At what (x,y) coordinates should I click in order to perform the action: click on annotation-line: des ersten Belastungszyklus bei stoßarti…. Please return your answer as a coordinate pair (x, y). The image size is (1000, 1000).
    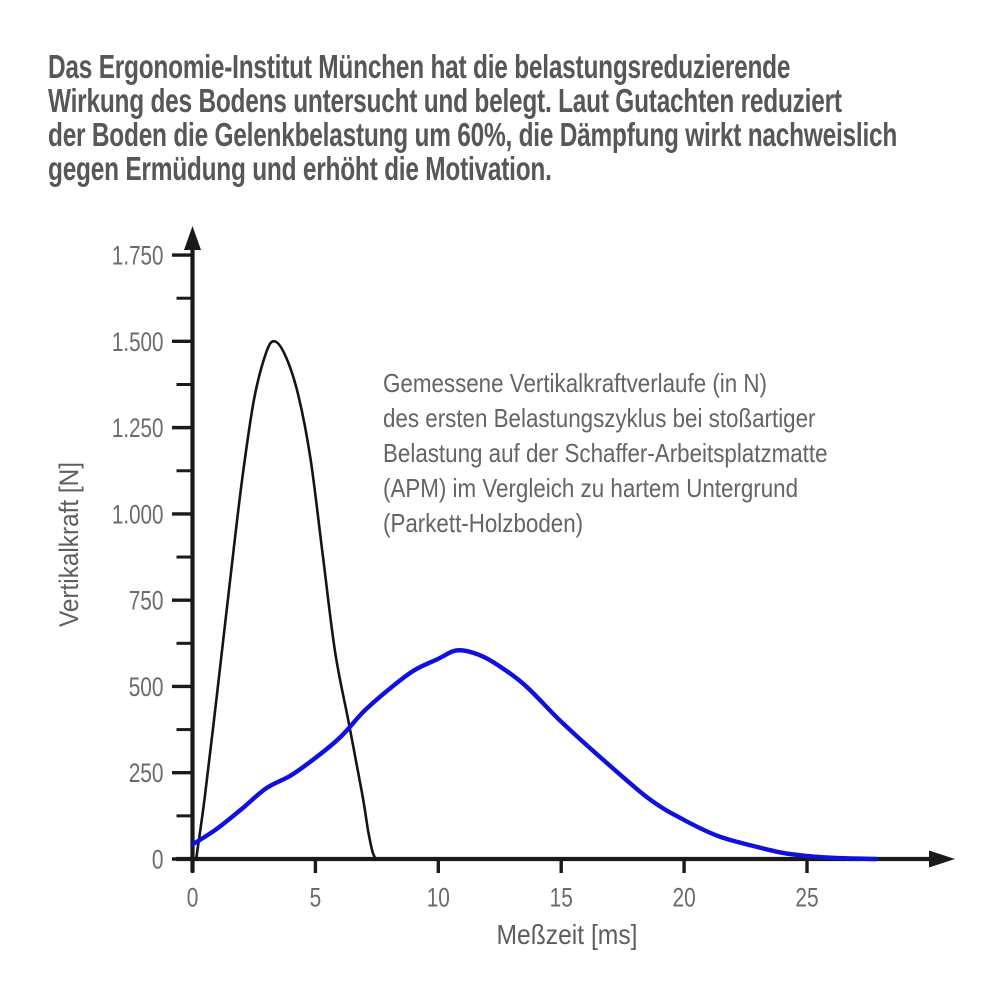
    Looking at the image, I should click on (599, 418).